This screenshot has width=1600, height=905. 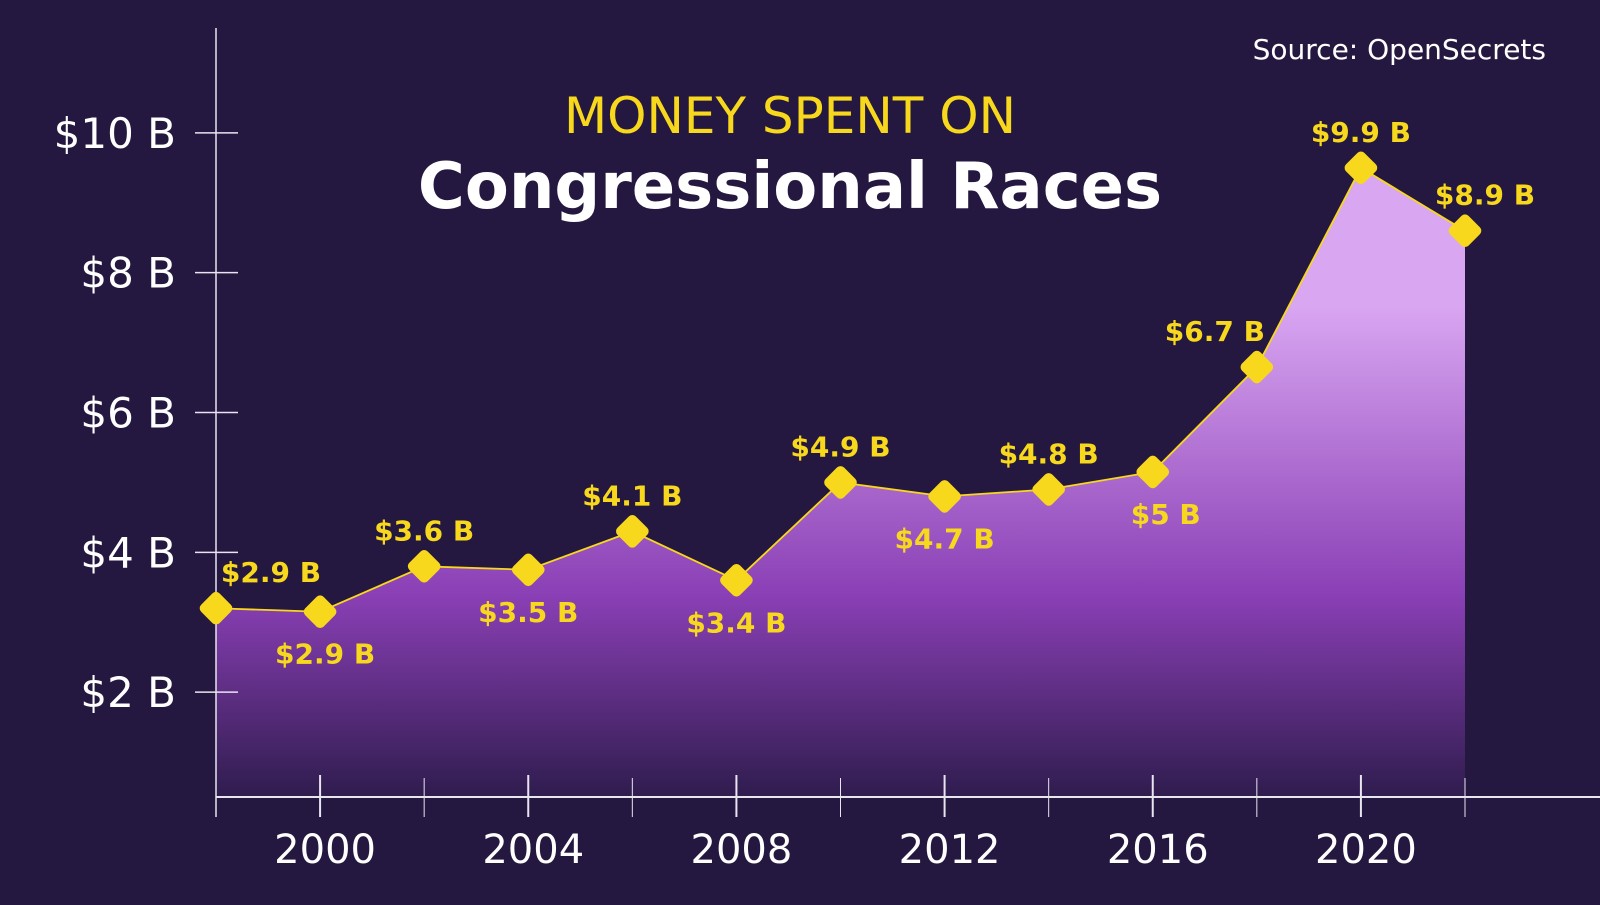 What do you see at coordinates (1049, 453) in the screenshot?
I see `data-label: $4.8 B` at bounding box center [1049, 453].